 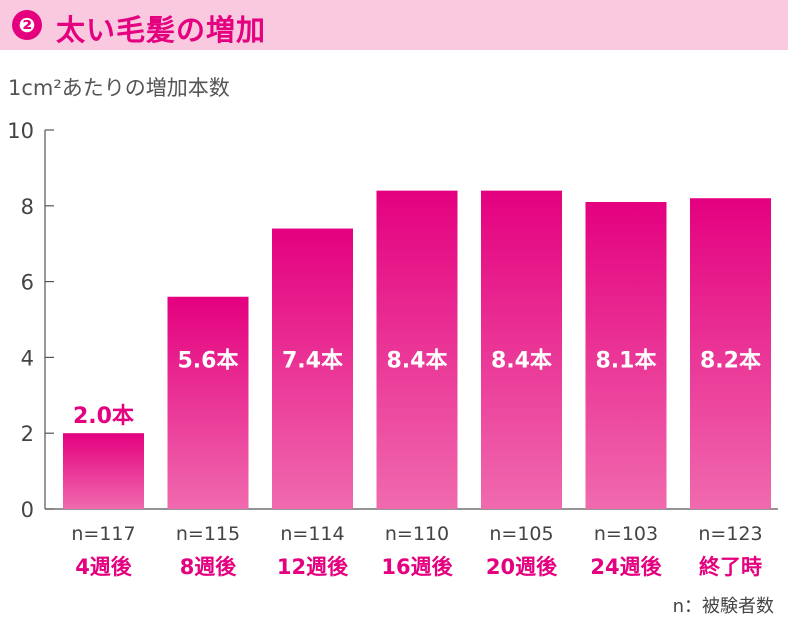 I want to click on footnote: n：被験者数, so click(x=723, y=606).